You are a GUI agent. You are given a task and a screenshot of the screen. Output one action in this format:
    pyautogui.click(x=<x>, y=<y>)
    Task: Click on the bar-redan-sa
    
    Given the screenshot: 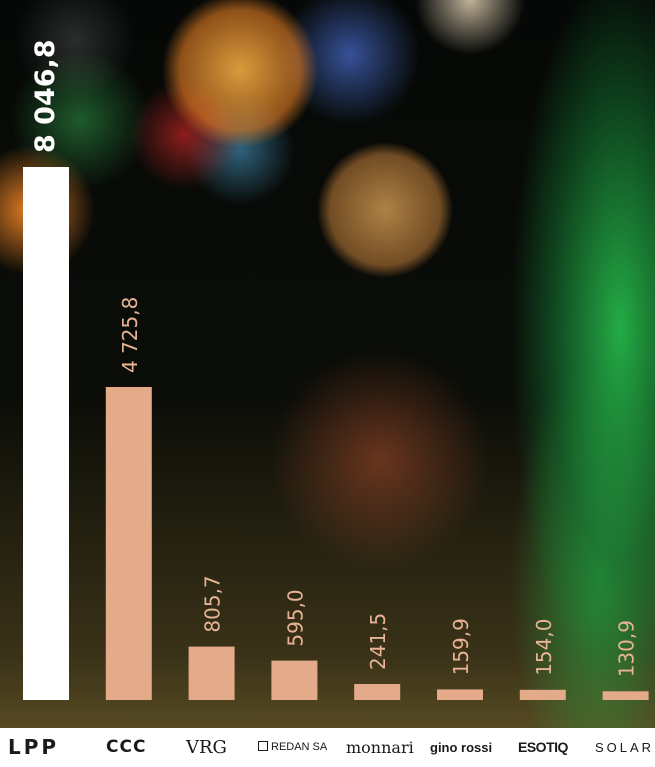 What is the action you would take?
    pyautogui.click(x=294, y=680)
    